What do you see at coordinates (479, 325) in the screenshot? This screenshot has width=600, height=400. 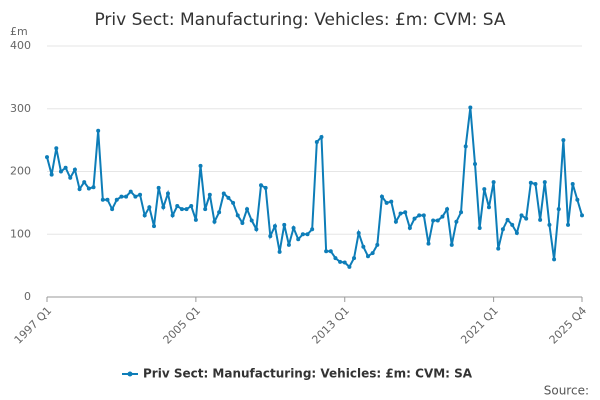 I see `x-tick-label: 2021 Q1` at bounding box center [479, 325].